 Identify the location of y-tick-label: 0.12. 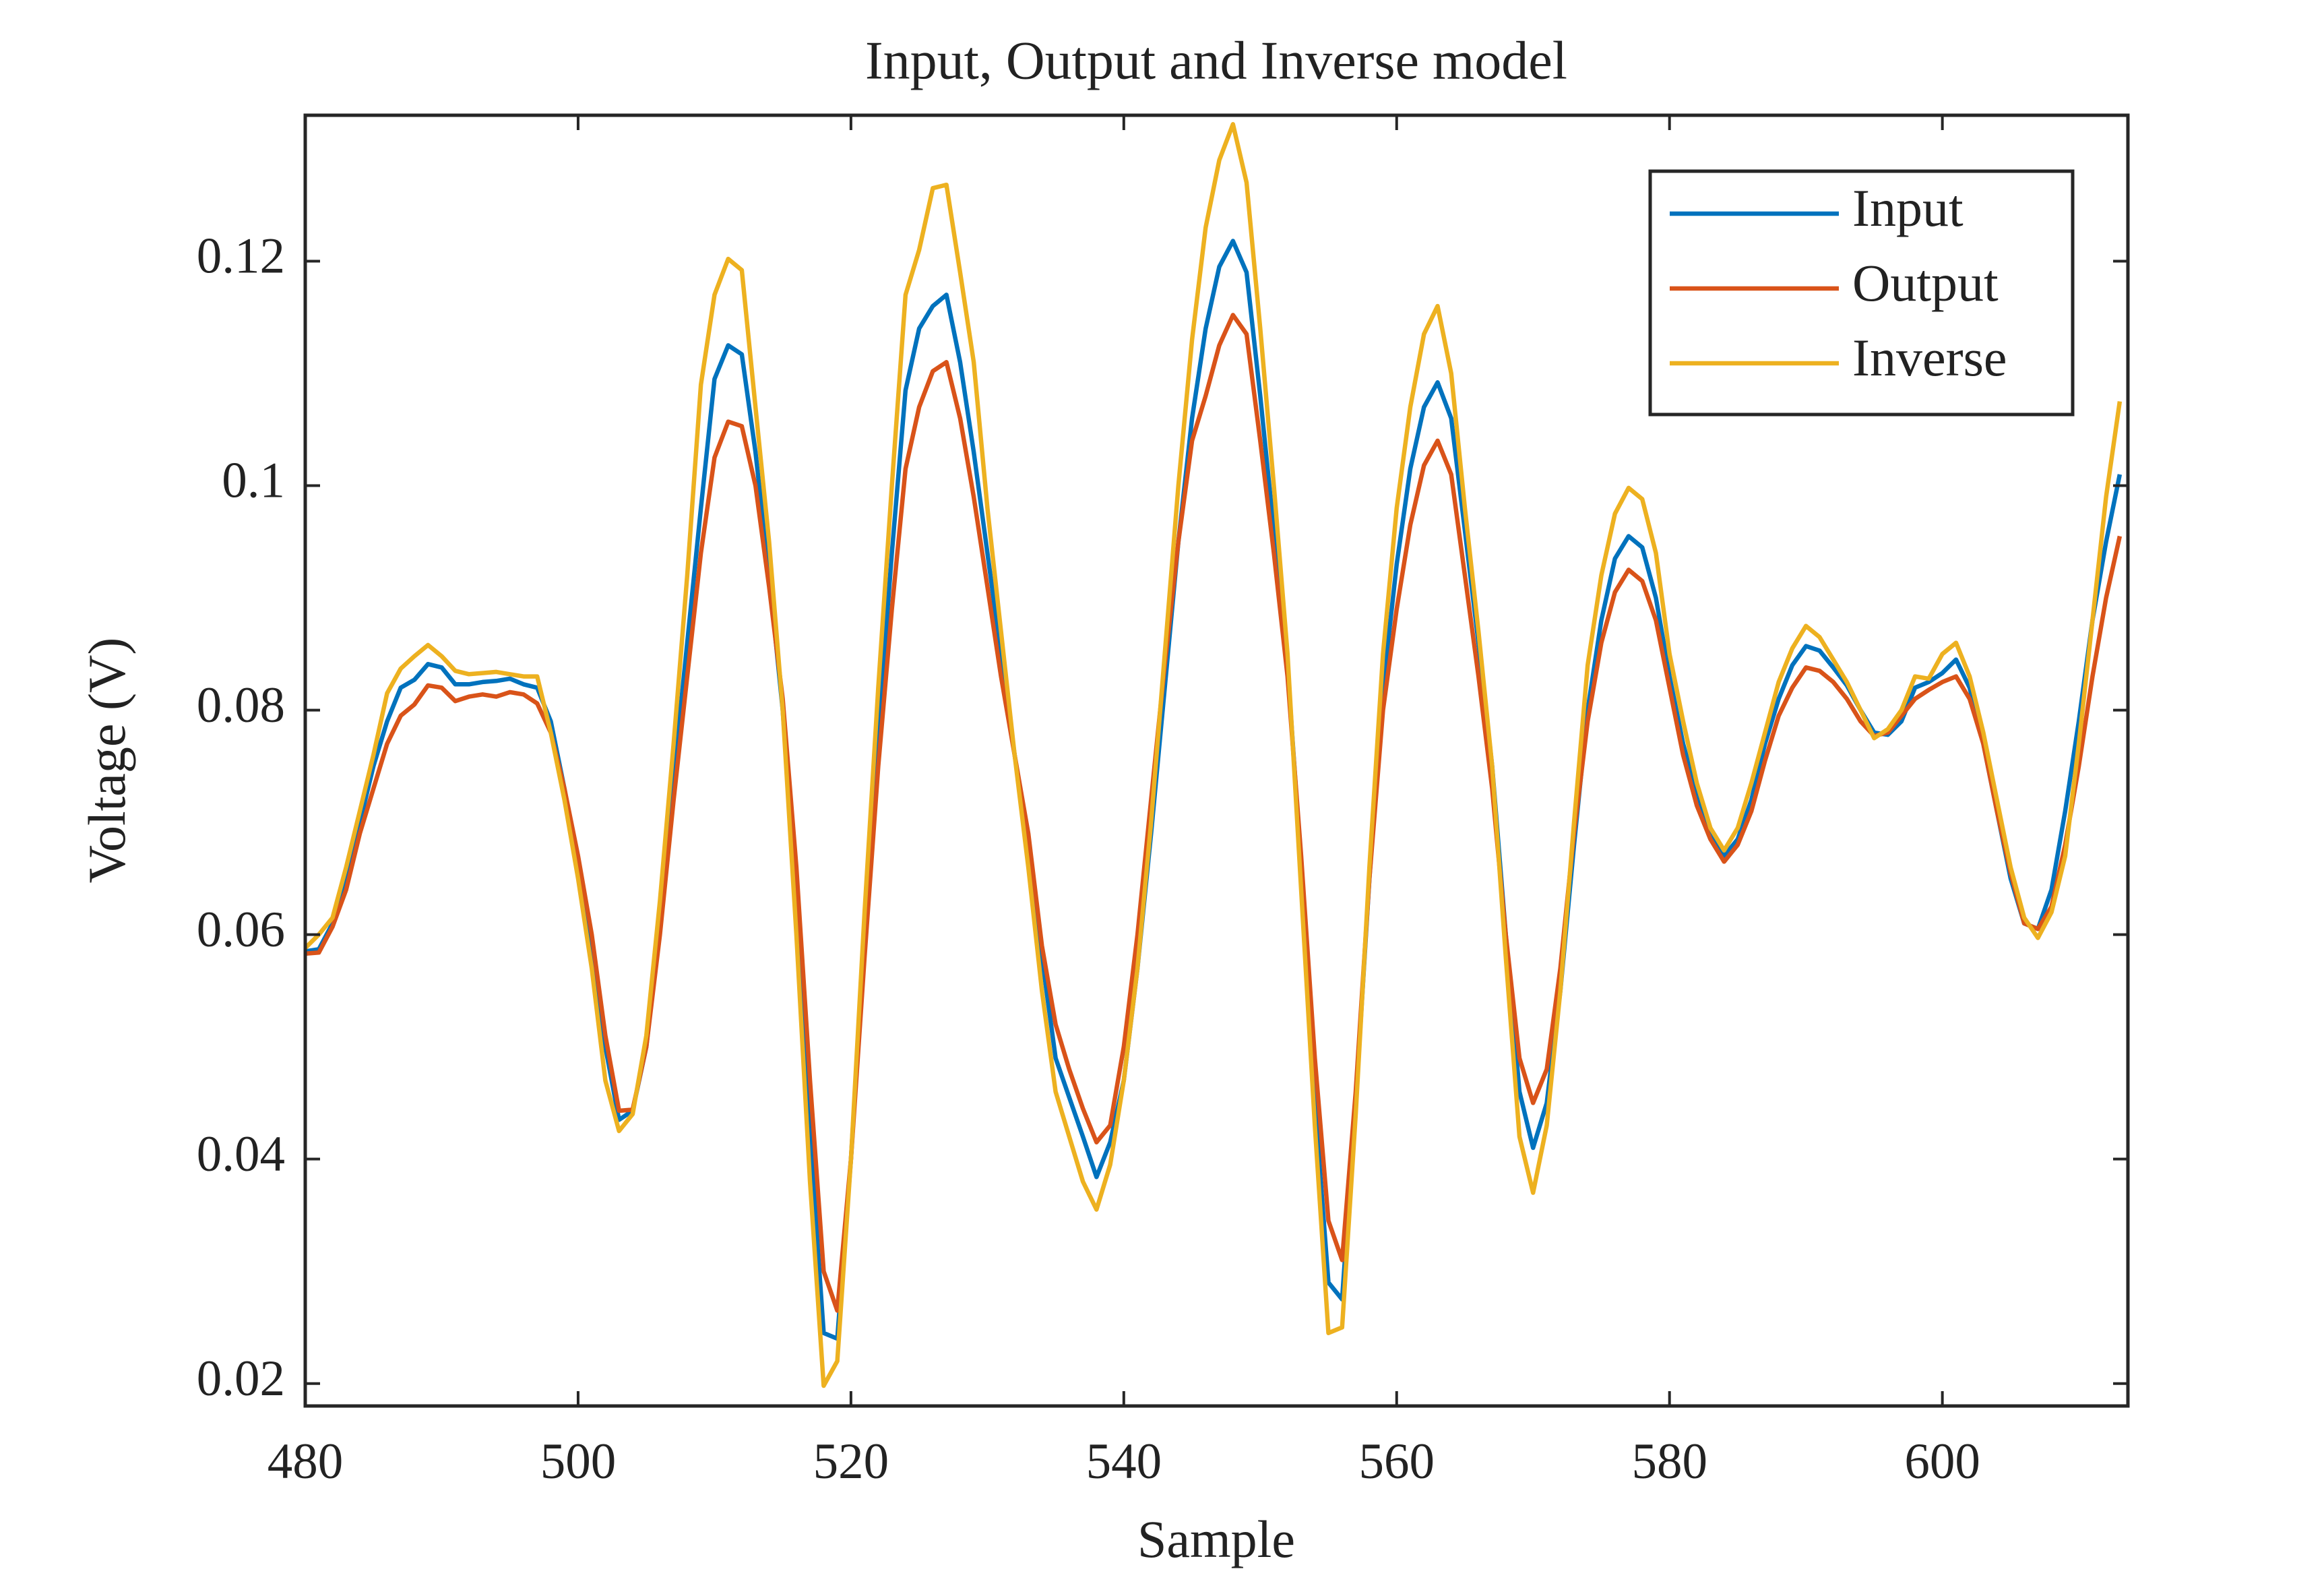
(241, 256).